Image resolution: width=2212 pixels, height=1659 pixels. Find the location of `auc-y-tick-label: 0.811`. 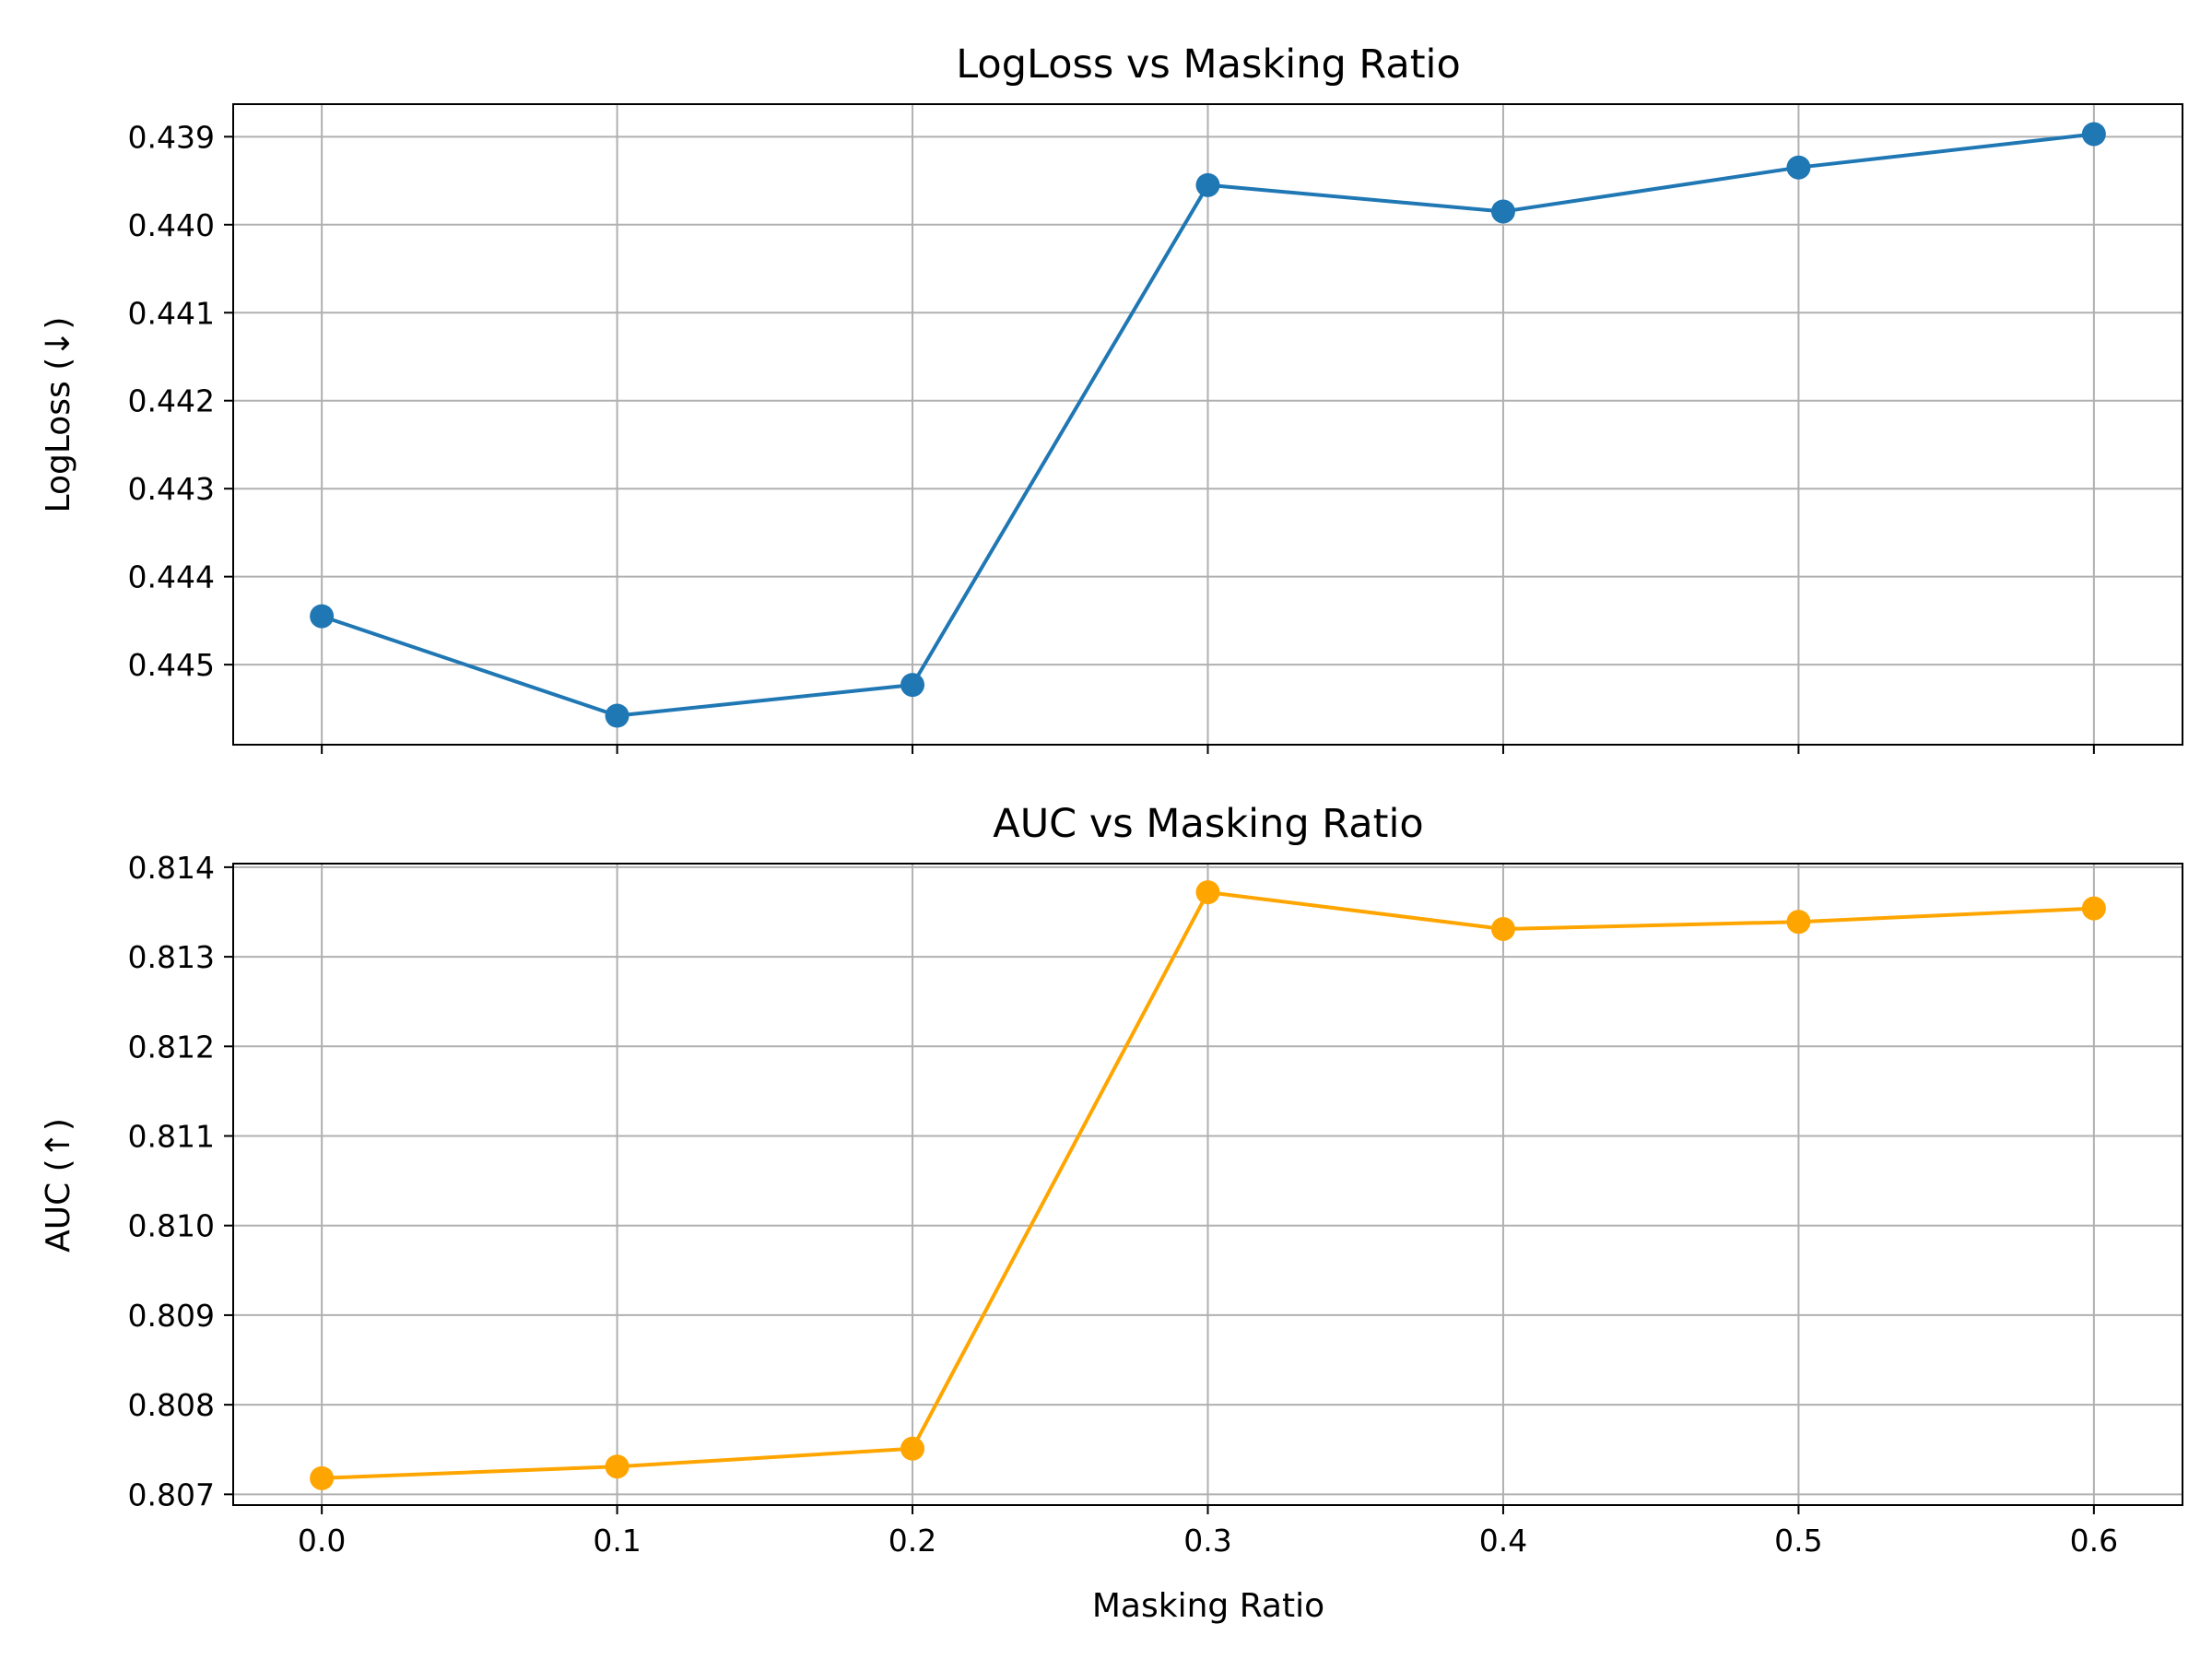

auc-y-tick-label: 0.811 is located at coordinates (171, 1137).